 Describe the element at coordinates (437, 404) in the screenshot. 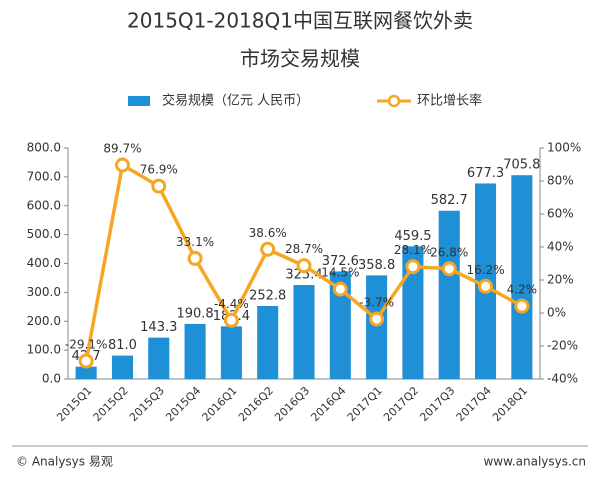

I see `x-tick-label: 2017Q3` at that location.